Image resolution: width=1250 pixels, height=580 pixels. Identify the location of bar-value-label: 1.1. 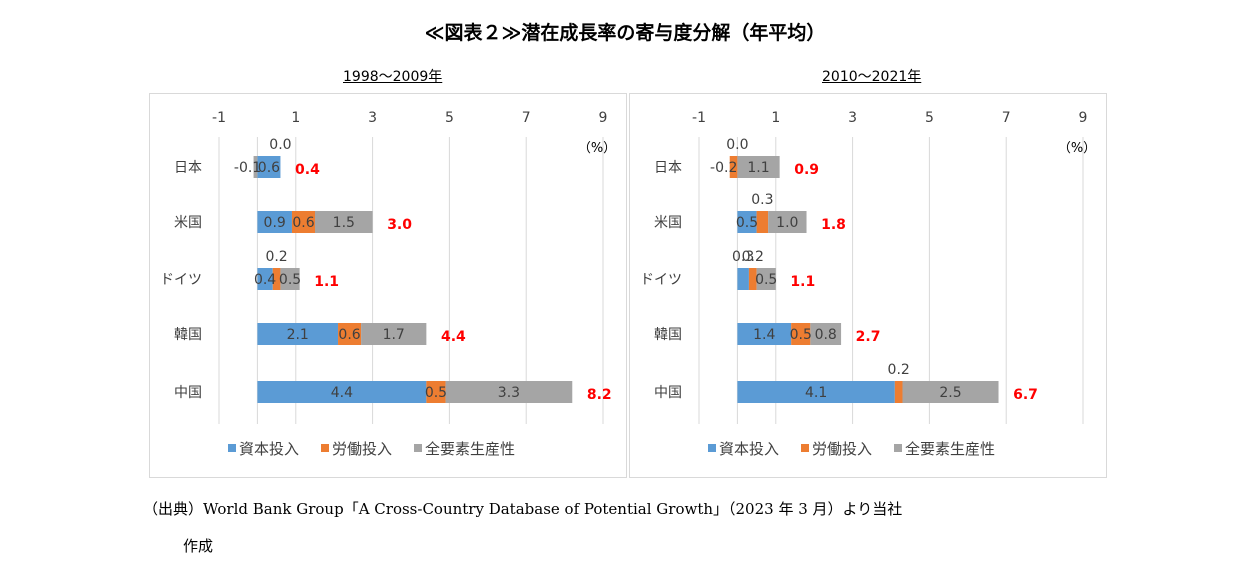
(758, 168).